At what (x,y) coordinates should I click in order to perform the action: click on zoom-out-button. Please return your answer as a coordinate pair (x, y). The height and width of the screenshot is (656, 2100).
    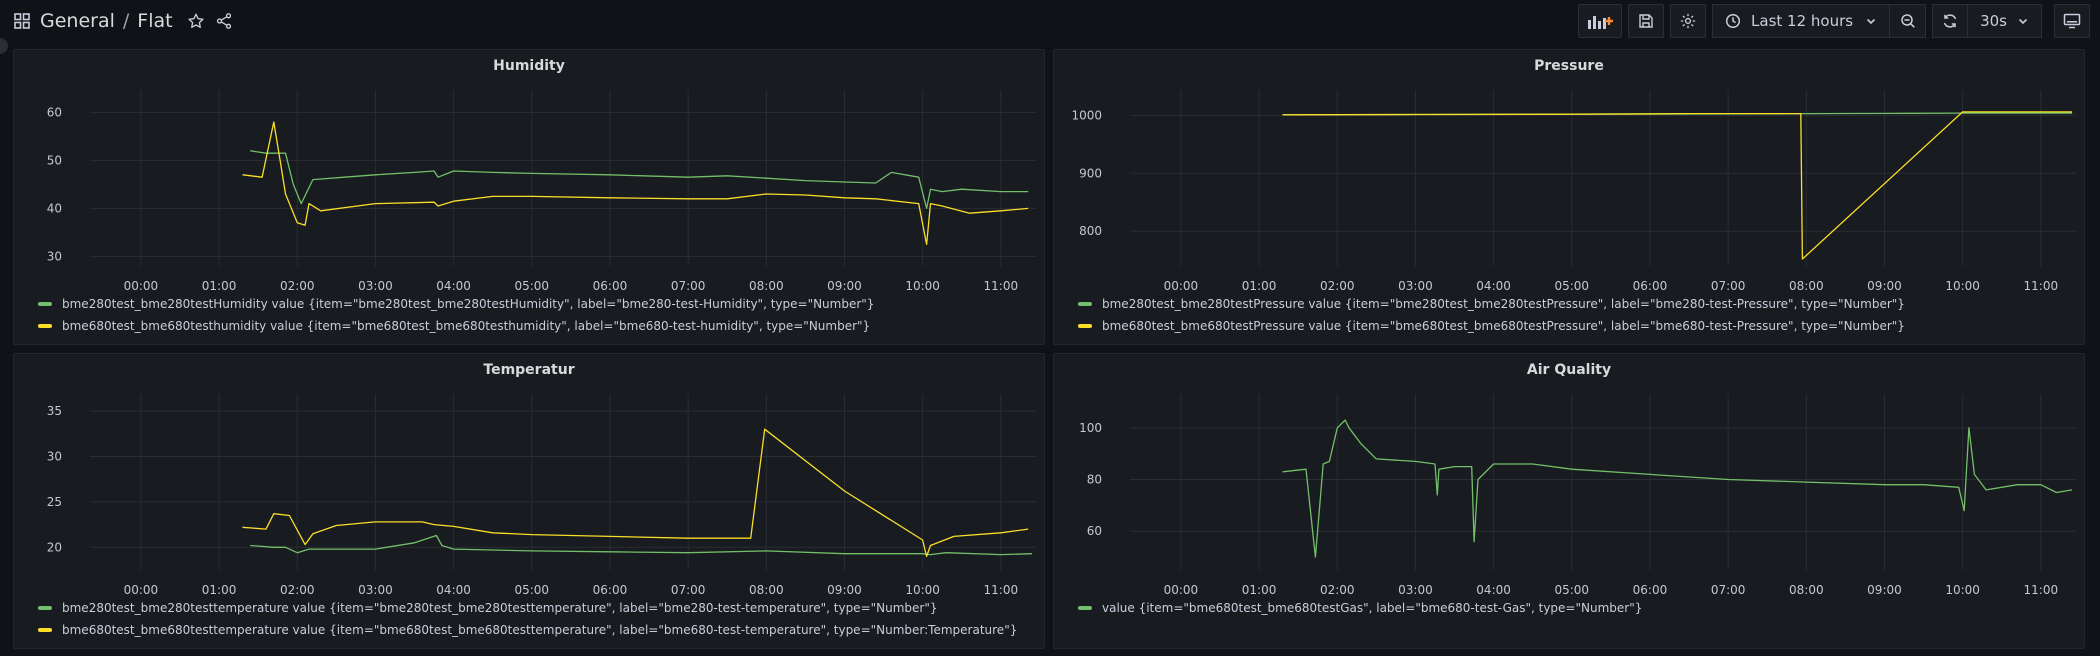
    Looking at the image, I should click on (1908, 21).